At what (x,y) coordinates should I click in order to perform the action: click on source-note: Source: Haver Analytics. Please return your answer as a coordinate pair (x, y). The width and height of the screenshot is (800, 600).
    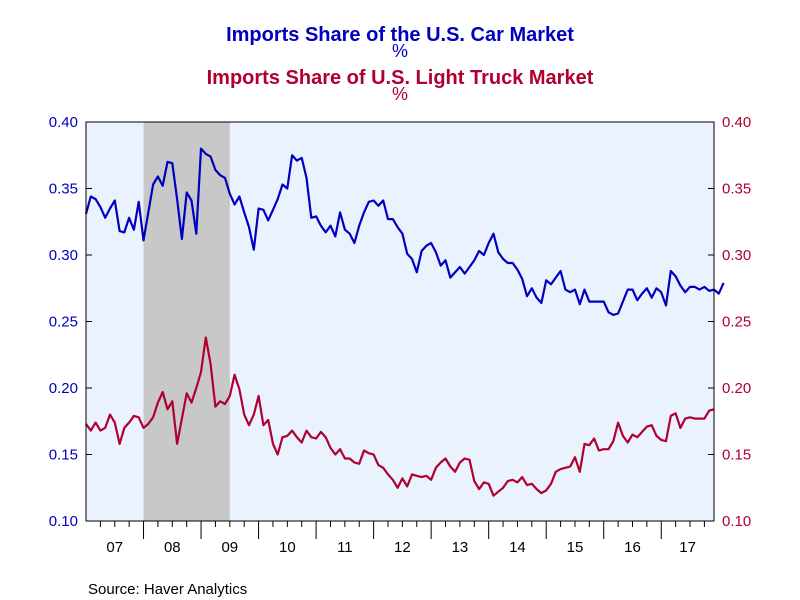
    Looking at the image, I should click on (167, 589).